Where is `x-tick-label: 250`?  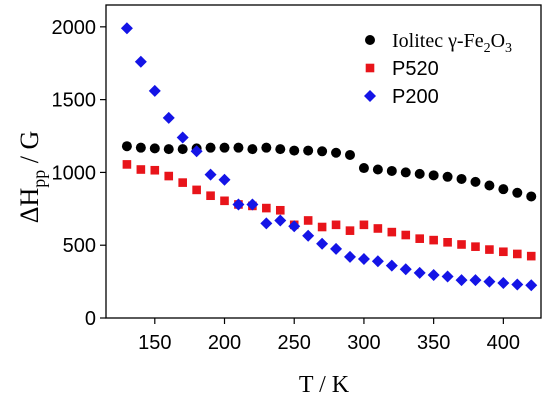
x-tick-label: 250 is located at coordinates (294, 343).